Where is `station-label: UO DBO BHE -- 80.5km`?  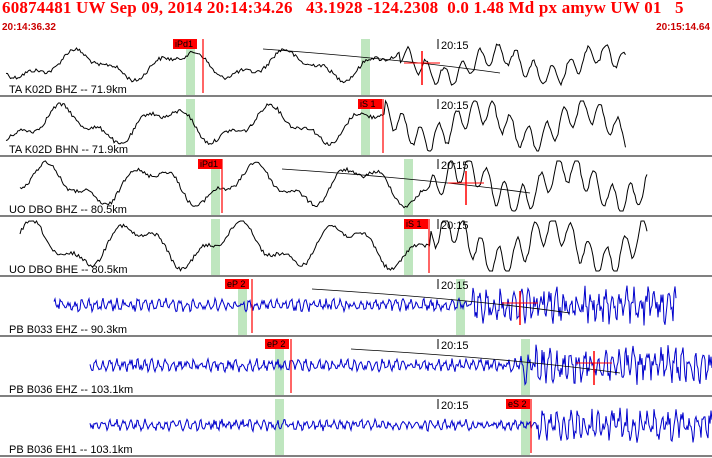 station-label: UO DBO BHE -- 80.5km is located at coordinates (68, 270).